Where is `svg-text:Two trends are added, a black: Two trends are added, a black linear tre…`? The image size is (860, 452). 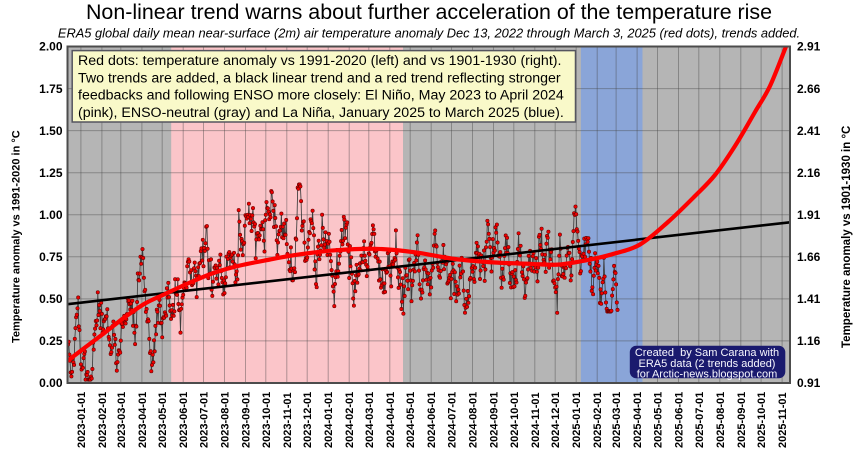 svg-text:Two trends are added, a black: Two trends are added, a black linear tre… is located at coordinates (319, 78).